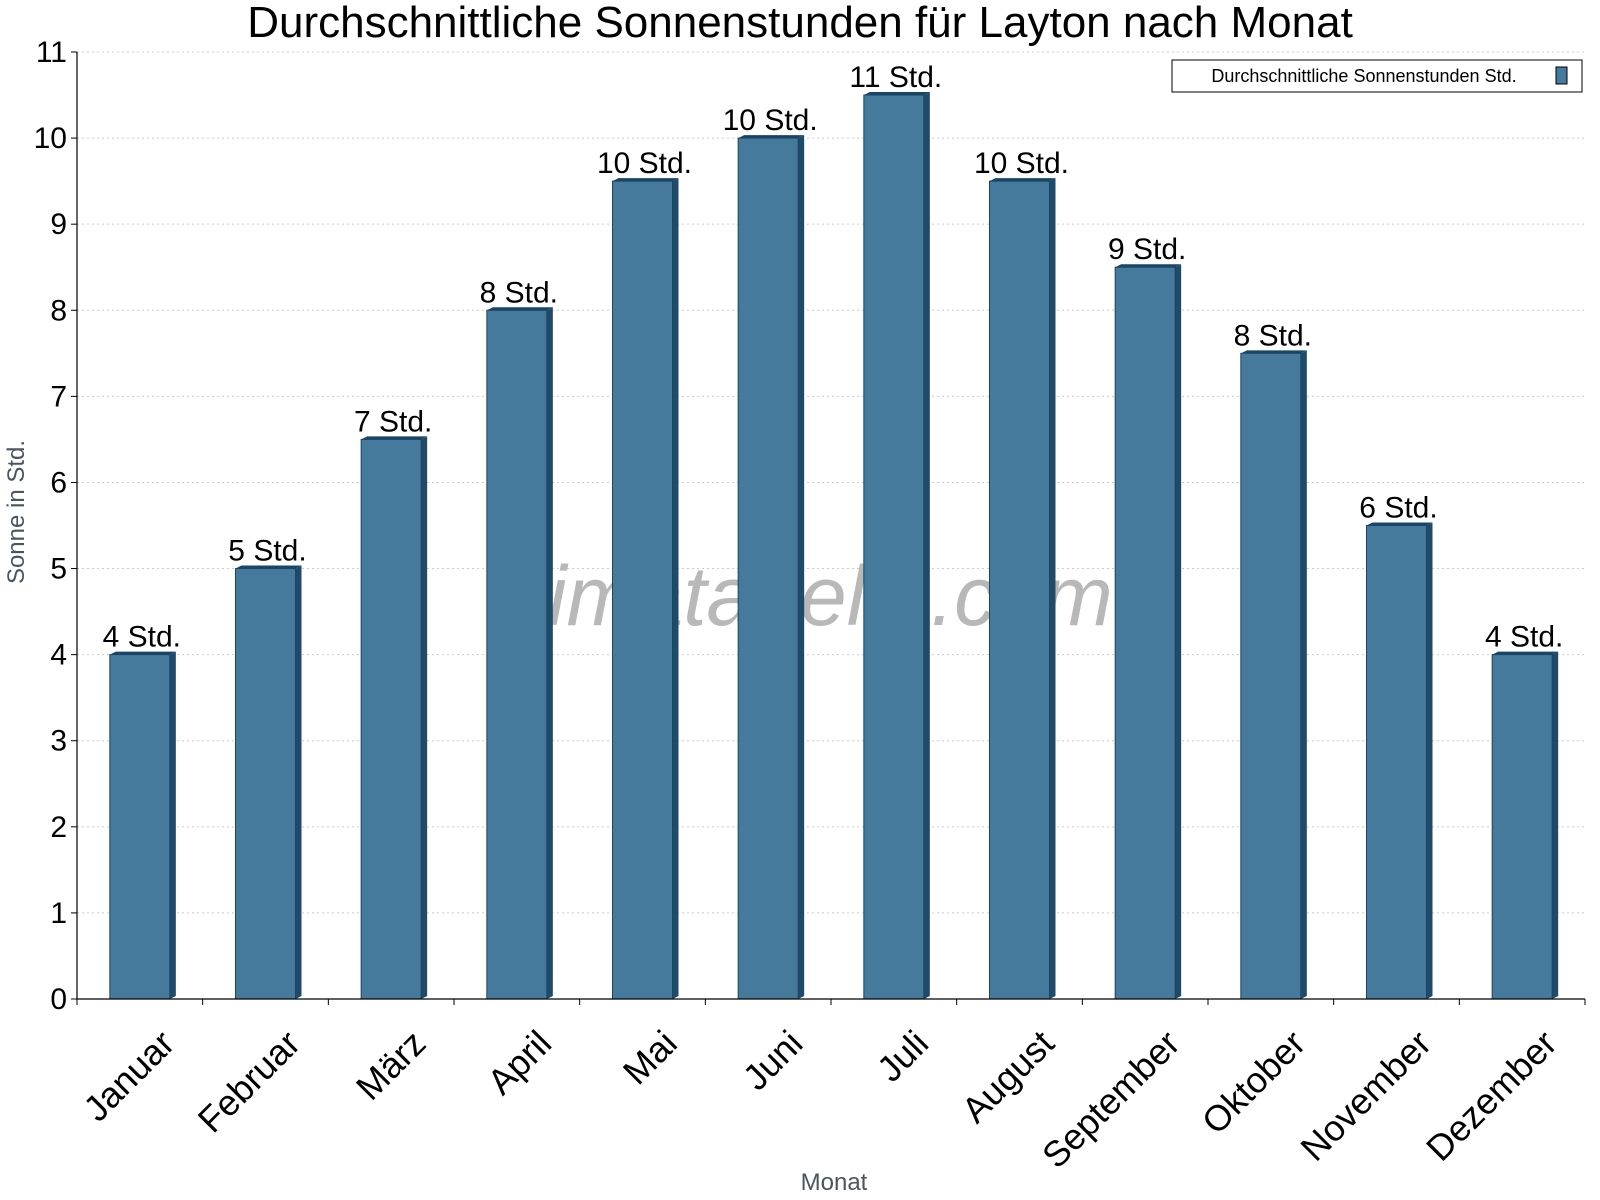 The height and width of the screenshot is (1200, 1600). What do you see at coordinates (650, 1057) in the screenshot?
I see `x-tick-label: Mai` at bounding box center [650, 1057].